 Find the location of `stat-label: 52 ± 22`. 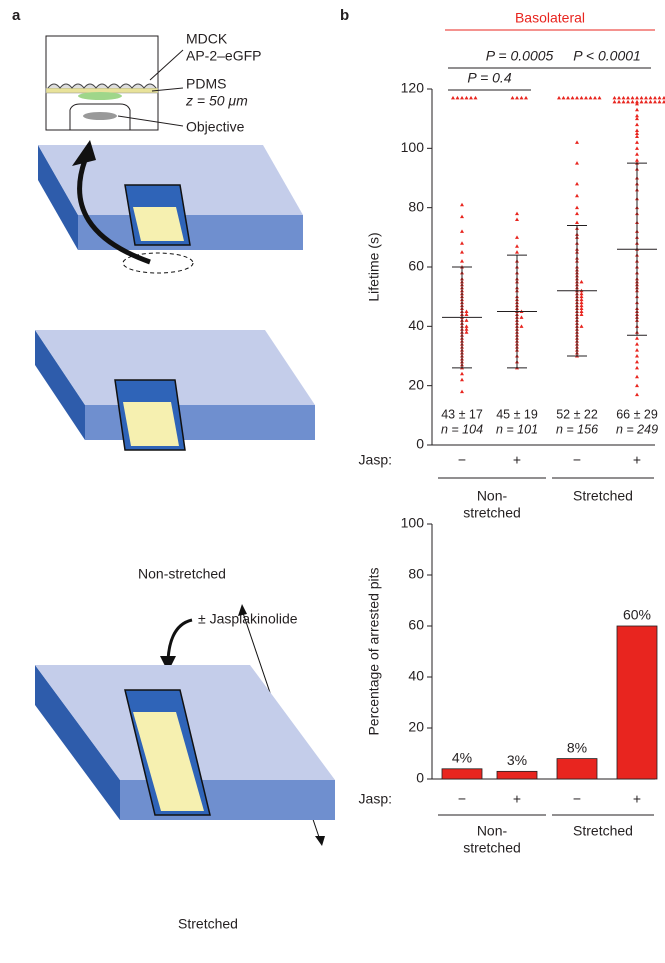

stat-label: 52 ± 22 is located at coordinates (577, 414).